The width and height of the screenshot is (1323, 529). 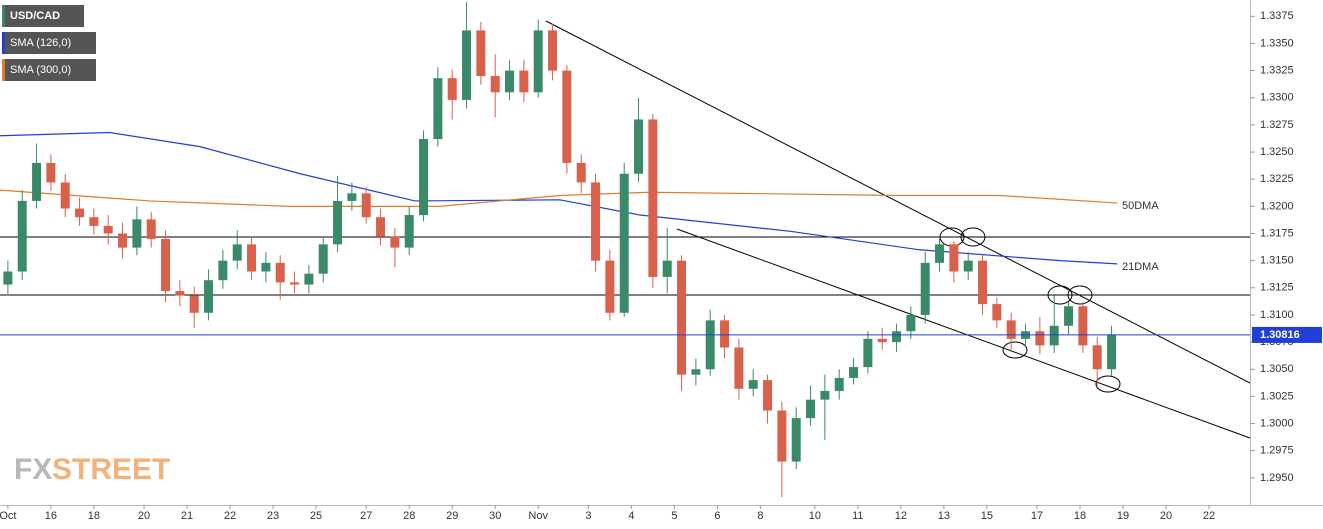 I want to click on x-tick-label: 19, so click(x=1123, y=516).